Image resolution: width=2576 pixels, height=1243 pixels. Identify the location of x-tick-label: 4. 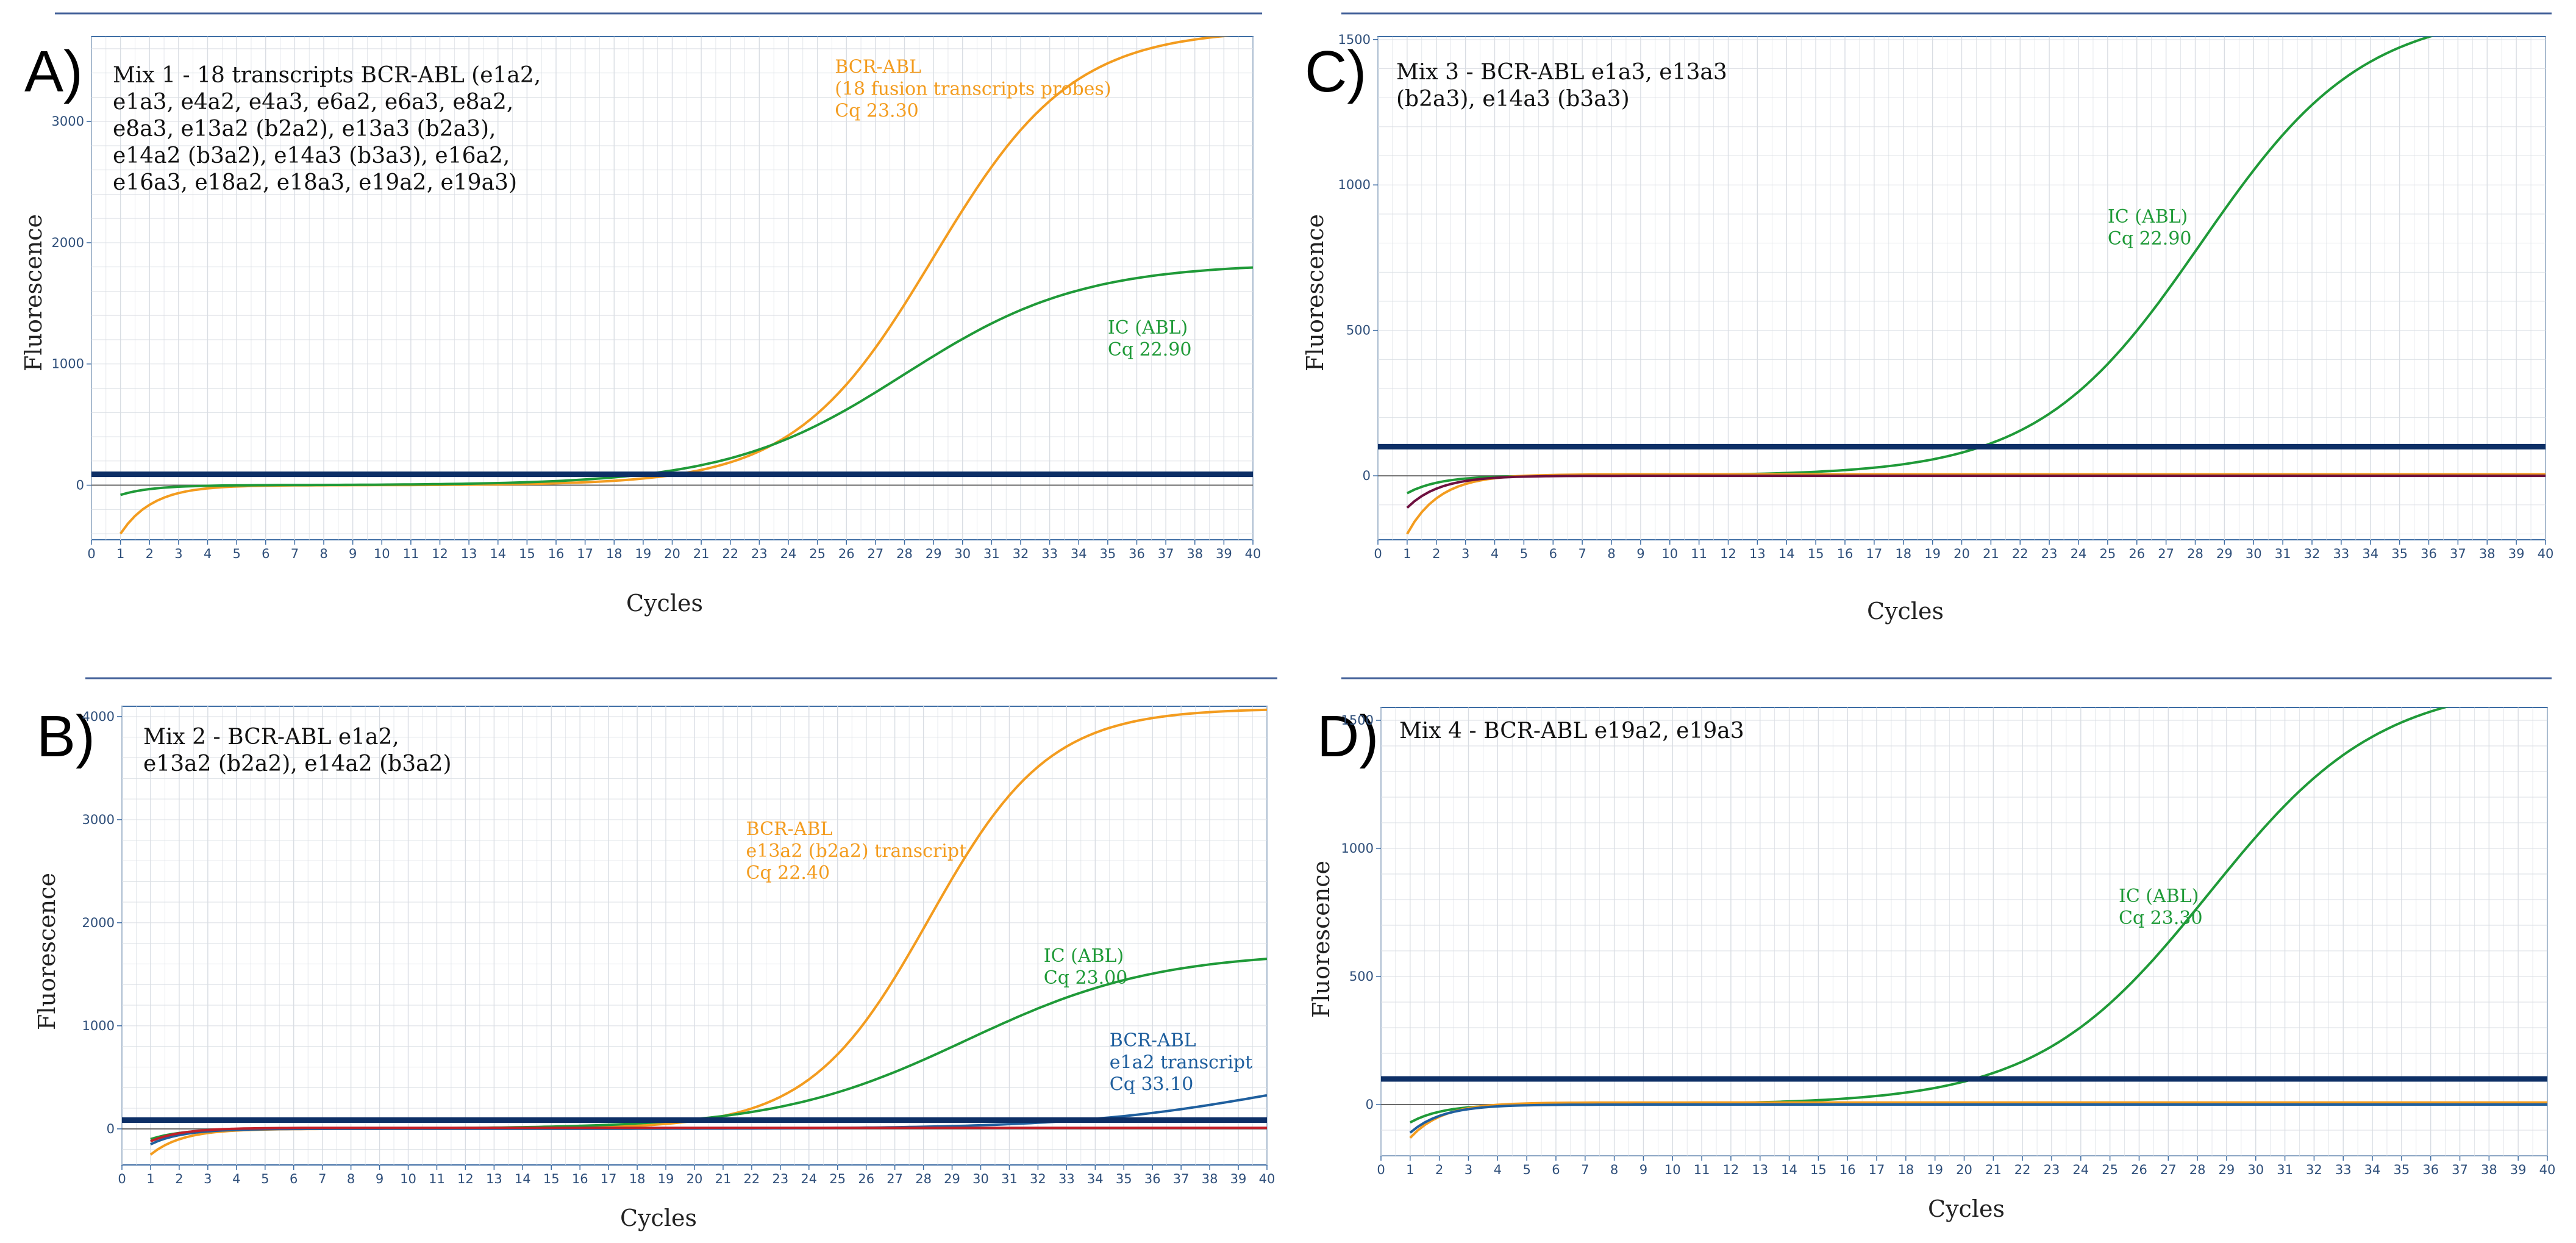
(1495, 554).